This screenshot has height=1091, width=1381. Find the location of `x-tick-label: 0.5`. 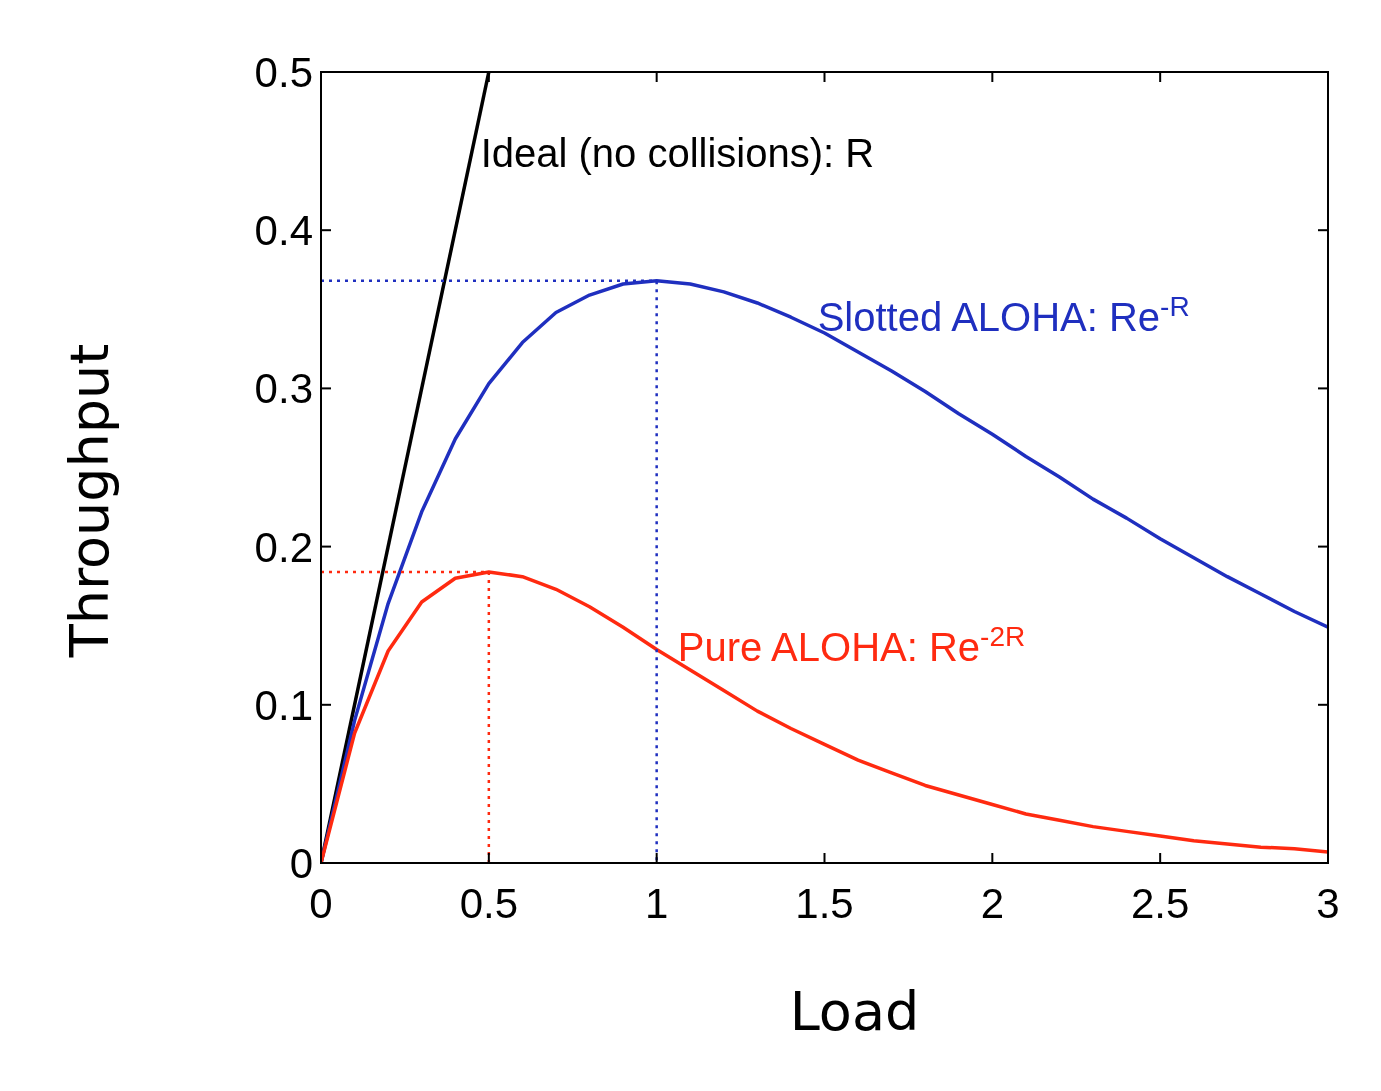

x-tick-label: 0.5 is located at coordinates (489, 903).